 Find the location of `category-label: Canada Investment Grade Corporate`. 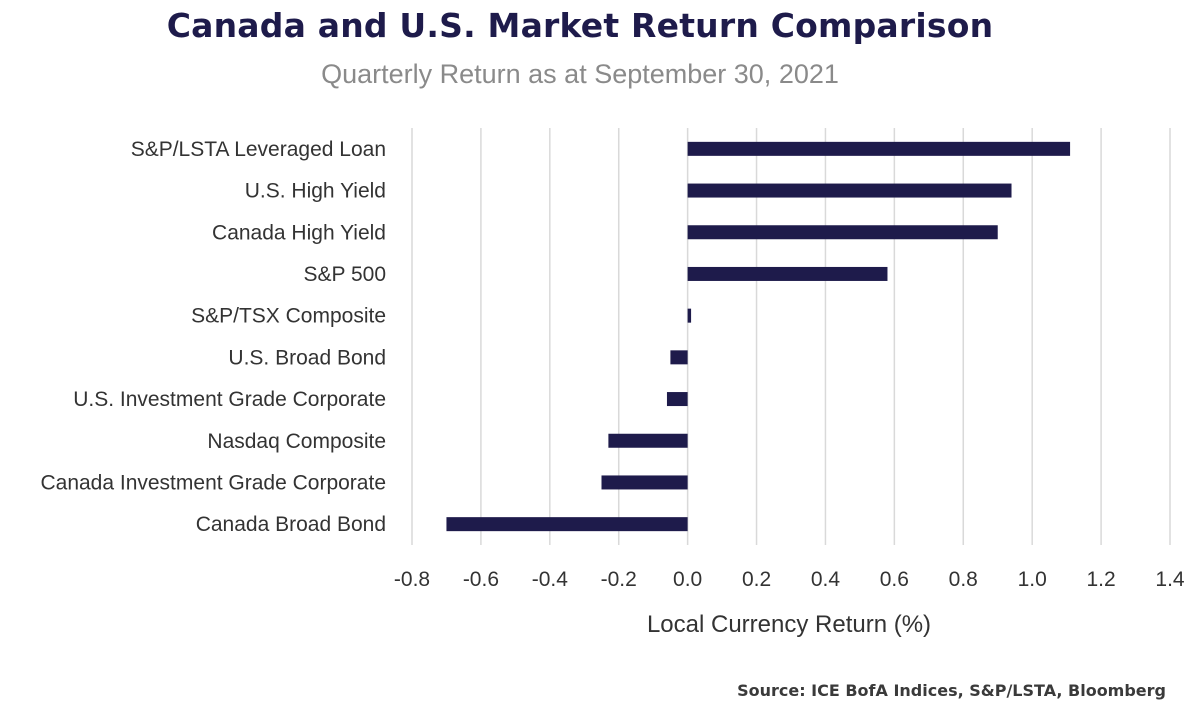

category-label: Canada Investment Grade Corporate is located at coordinates (213, 482).